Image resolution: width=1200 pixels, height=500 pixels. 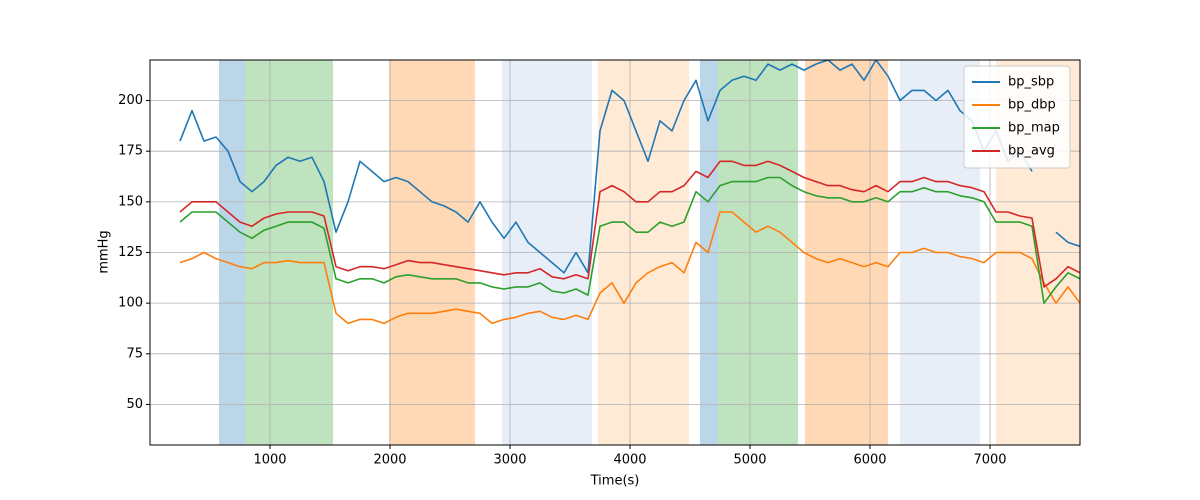 I want to click on legend: bp_sbp bp_dbp bp_map bp_avg, so click(x=1017, y=117).